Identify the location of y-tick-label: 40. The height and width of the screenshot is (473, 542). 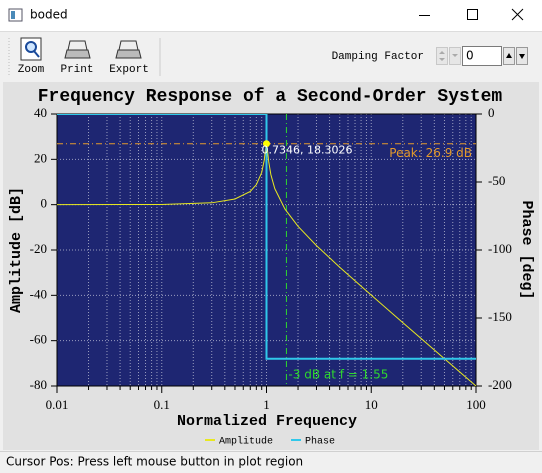
(40, 112).